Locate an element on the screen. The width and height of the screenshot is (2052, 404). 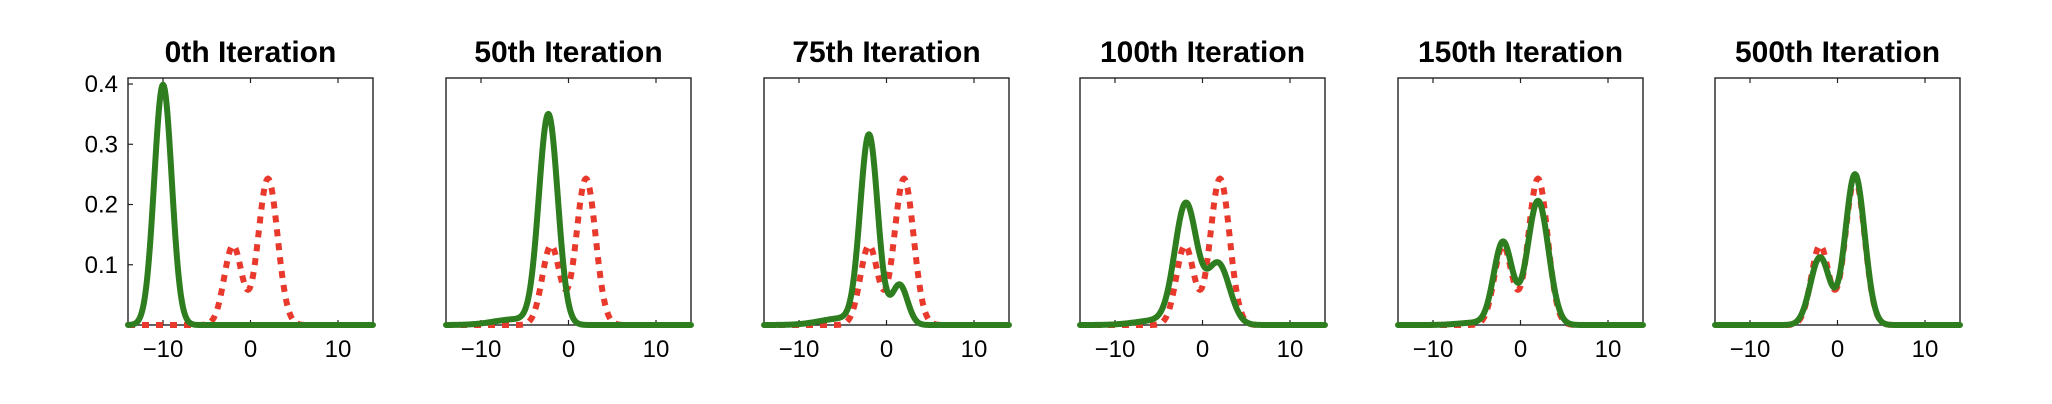
y-tick-label: 0.4 is located at coordinates (101, 84).